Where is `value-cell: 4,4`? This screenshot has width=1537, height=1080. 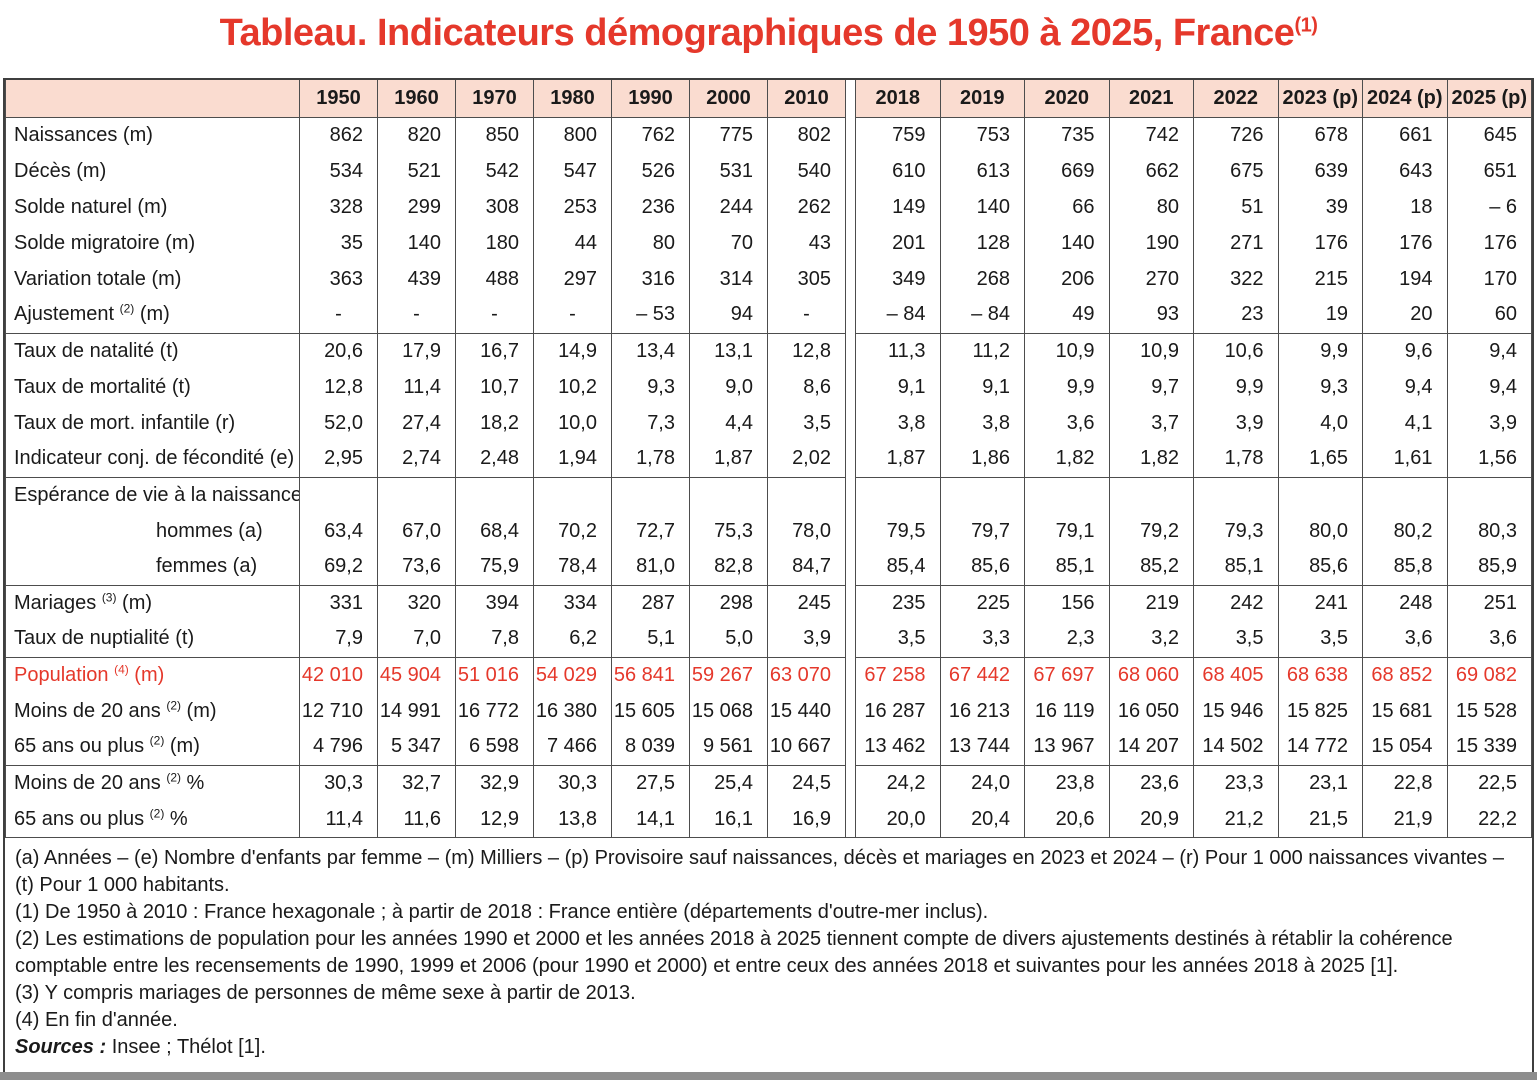
value-cell: 4,4 is located at coordinates (728, 423).